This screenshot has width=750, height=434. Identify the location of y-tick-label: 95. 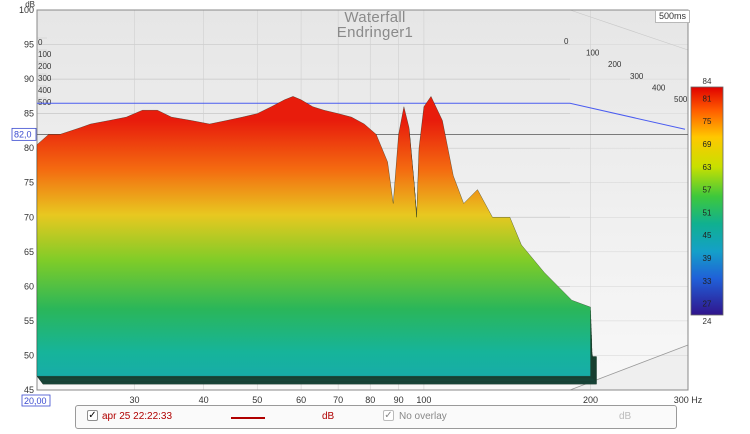
(29, 45).